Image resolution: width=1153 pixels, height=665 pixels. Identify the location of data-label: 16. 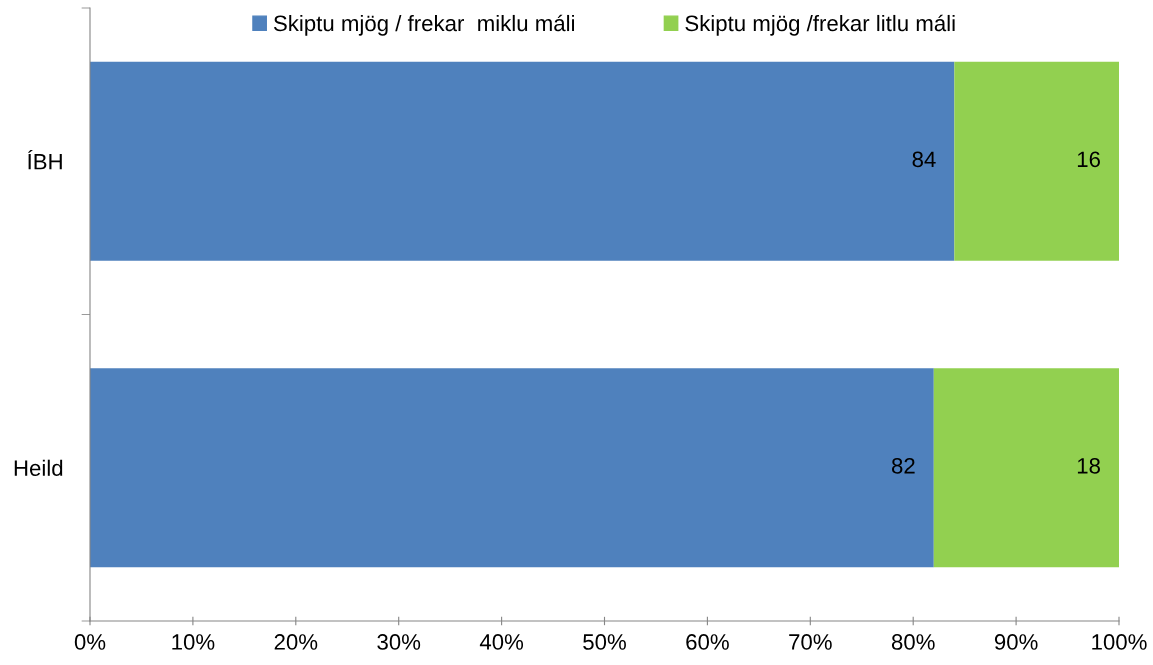
(1088, 159).